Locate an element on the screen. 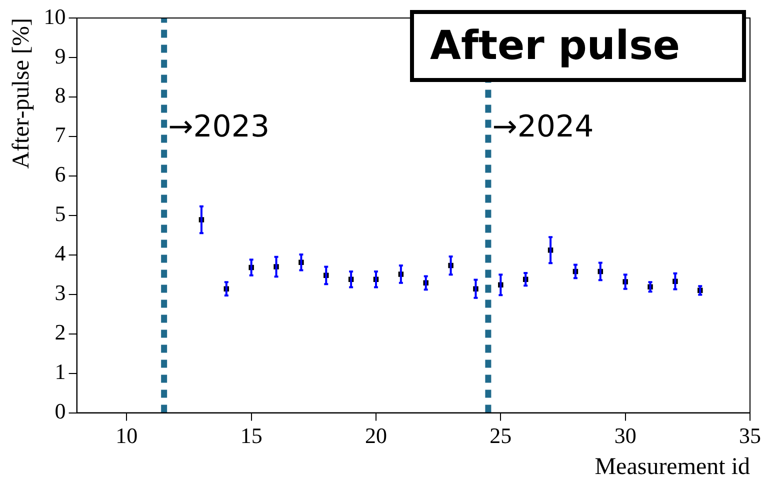 This screenshot has height=482, width=776. x-tick-label: 20 is located at coordinates (376, 435).